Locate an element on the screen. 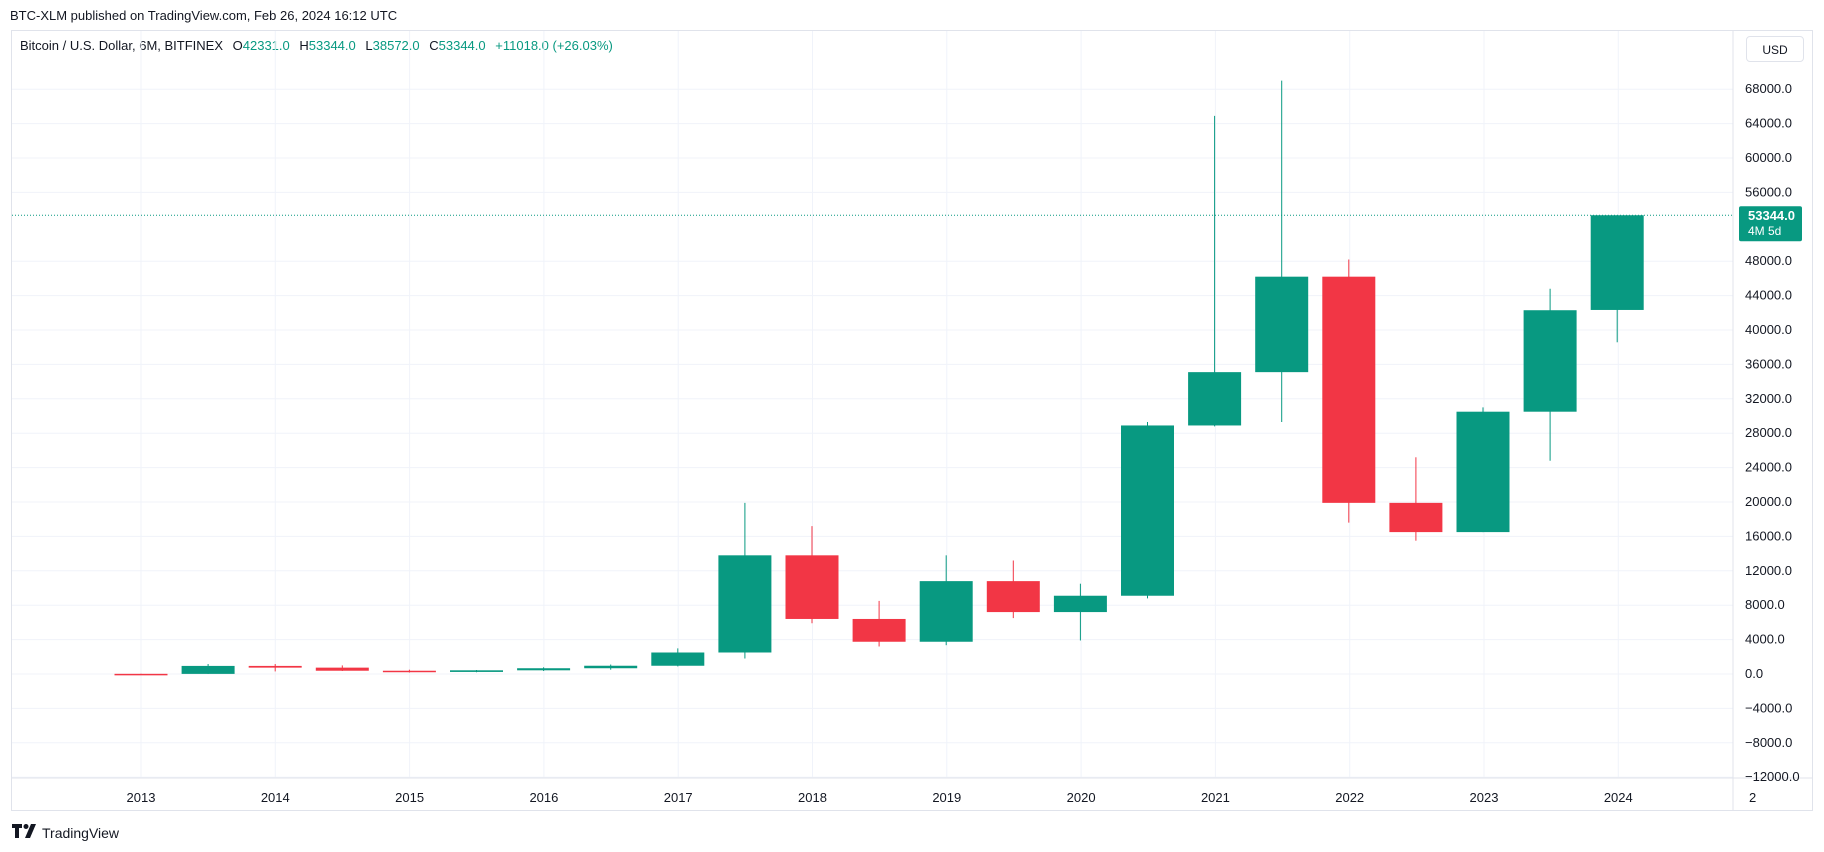  low-value: 38572.0 is located at coordinates (396, 45).